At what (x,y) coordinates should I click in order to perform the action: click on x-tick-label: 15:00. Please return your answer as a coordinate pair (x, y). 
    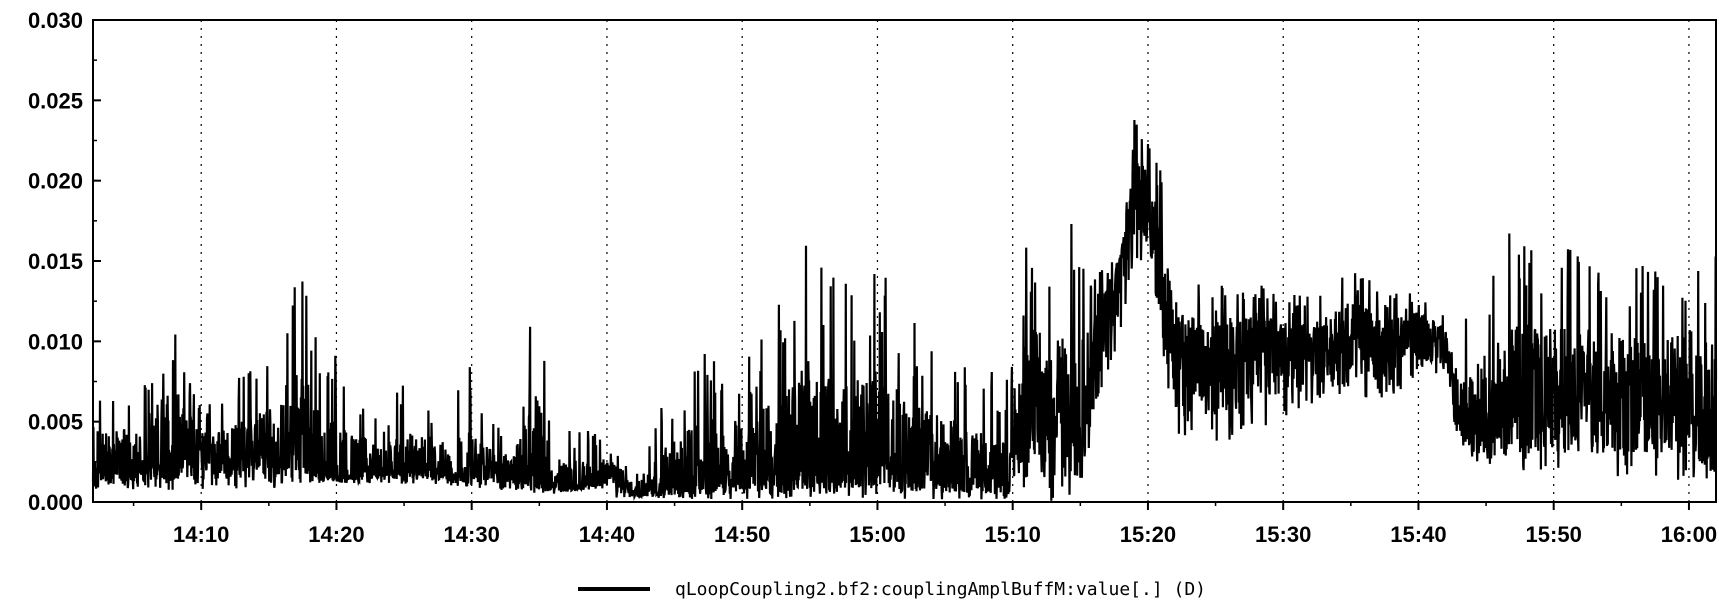
    Looking at the image, I should click on (877, 534).